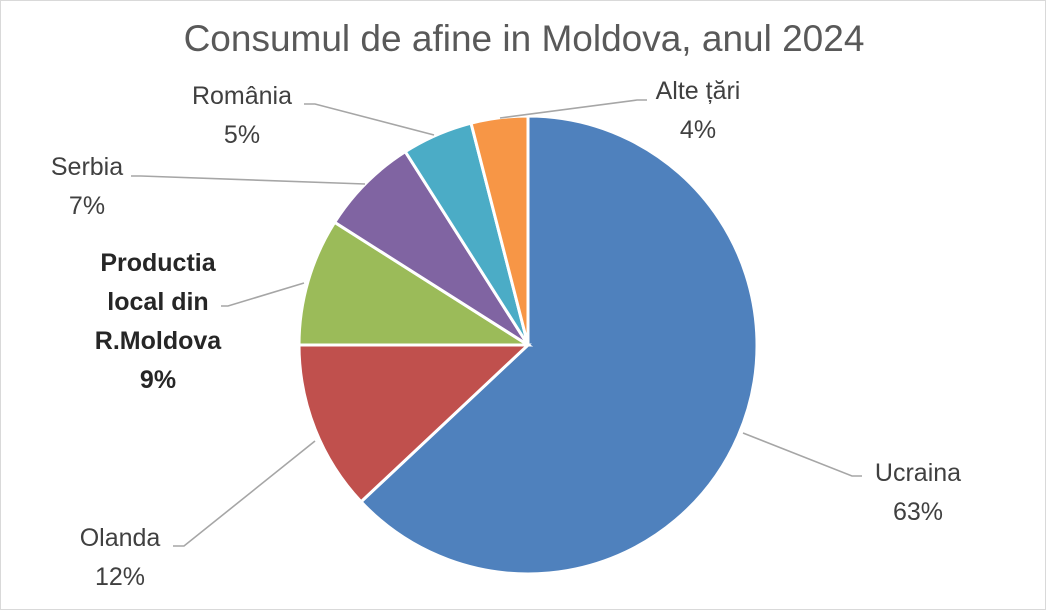 Image resolution: width=1046 pixels, height=611 pixels. What do you see at coordinates (698, 91) in the screenshot?
I see `slice-label-5: Alte țări` at bounding box center [698, 91].